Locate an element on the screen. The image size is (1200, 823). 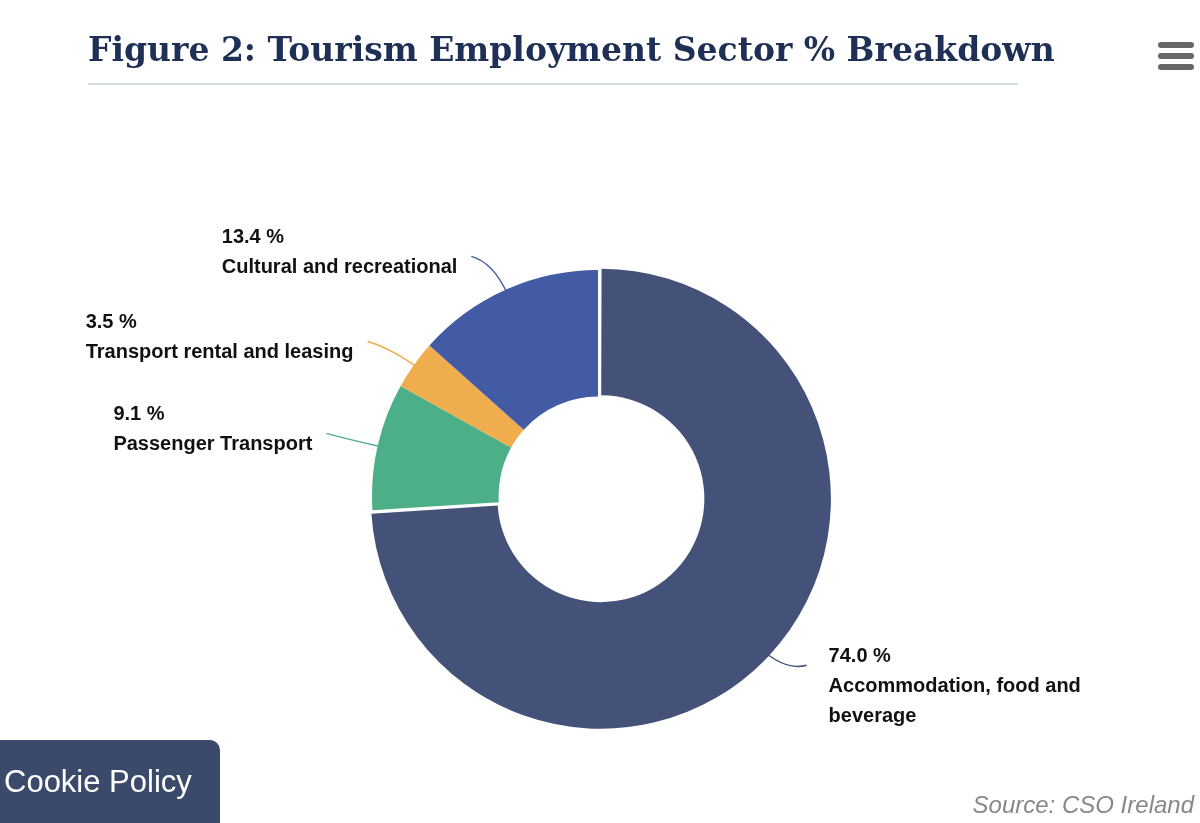
slice-label: Passenger Transport is located at coordinates (213, 442).